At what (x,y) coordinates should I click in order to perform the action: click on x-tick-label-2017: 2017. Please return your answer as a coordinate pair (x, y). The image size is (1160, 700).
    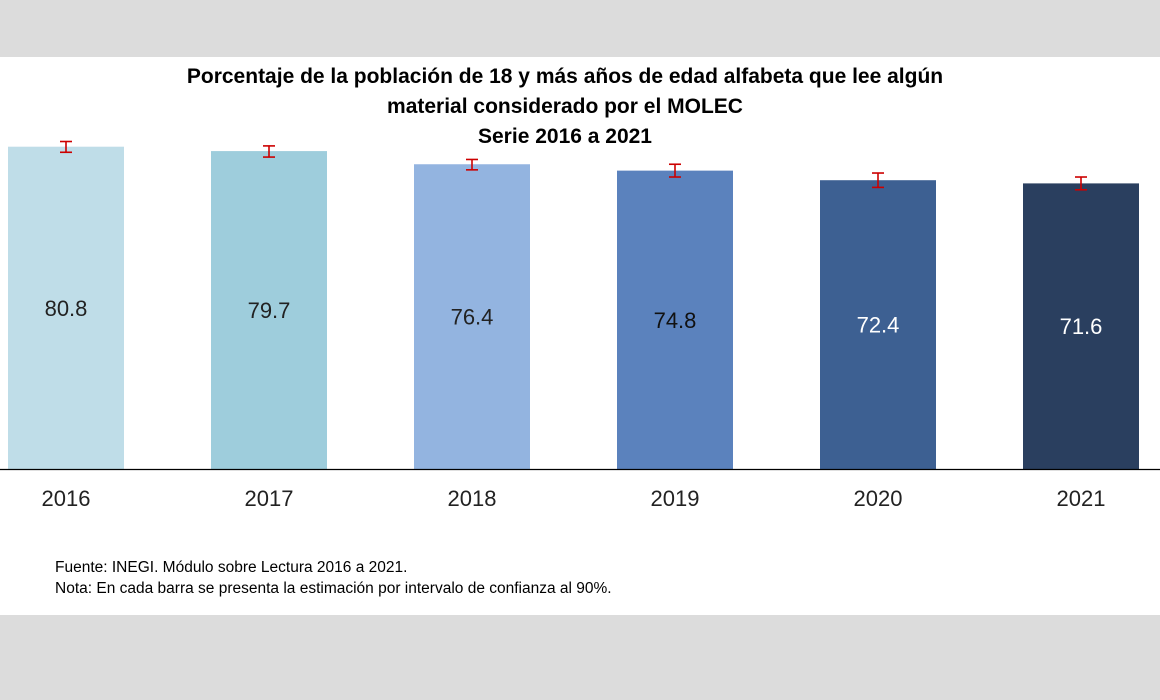
    Looking at the image, I should click on (269, 498).